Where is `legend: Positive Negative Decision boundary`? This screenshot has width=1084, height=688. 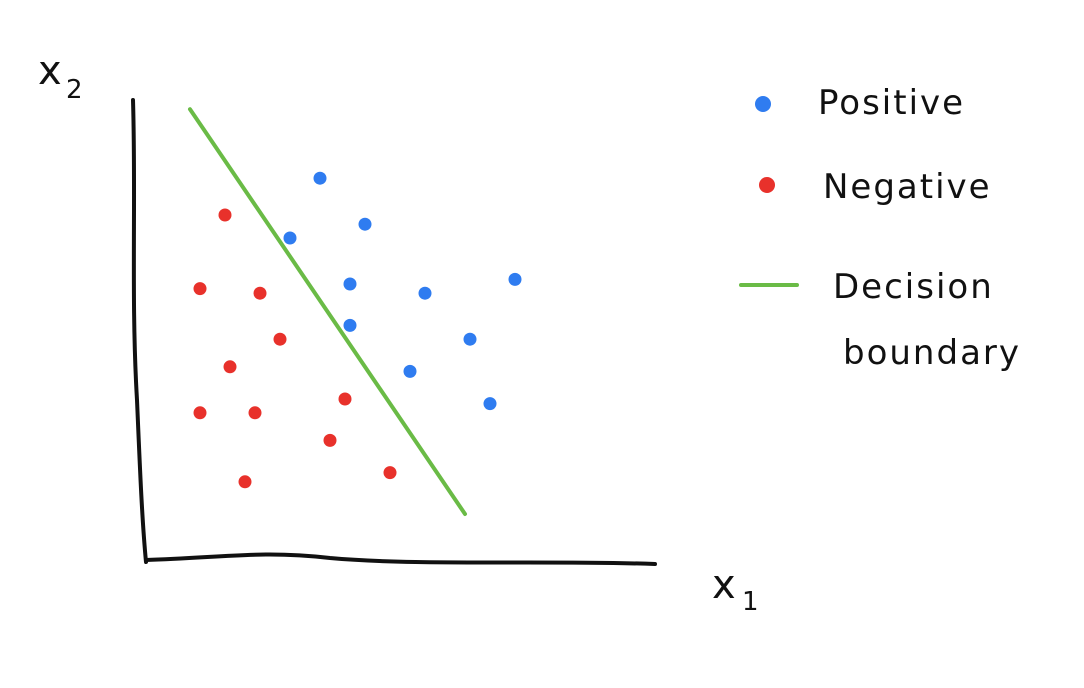
legend: Positive Negative Decision boundary is located at coordinates (880, 228).